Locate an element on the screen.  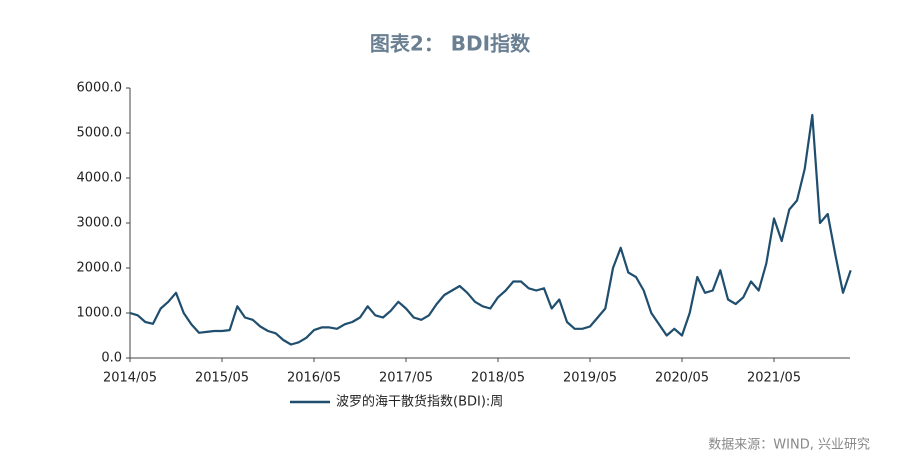
x-tick-label: 2020/05 is located at coordinates (682, 378).